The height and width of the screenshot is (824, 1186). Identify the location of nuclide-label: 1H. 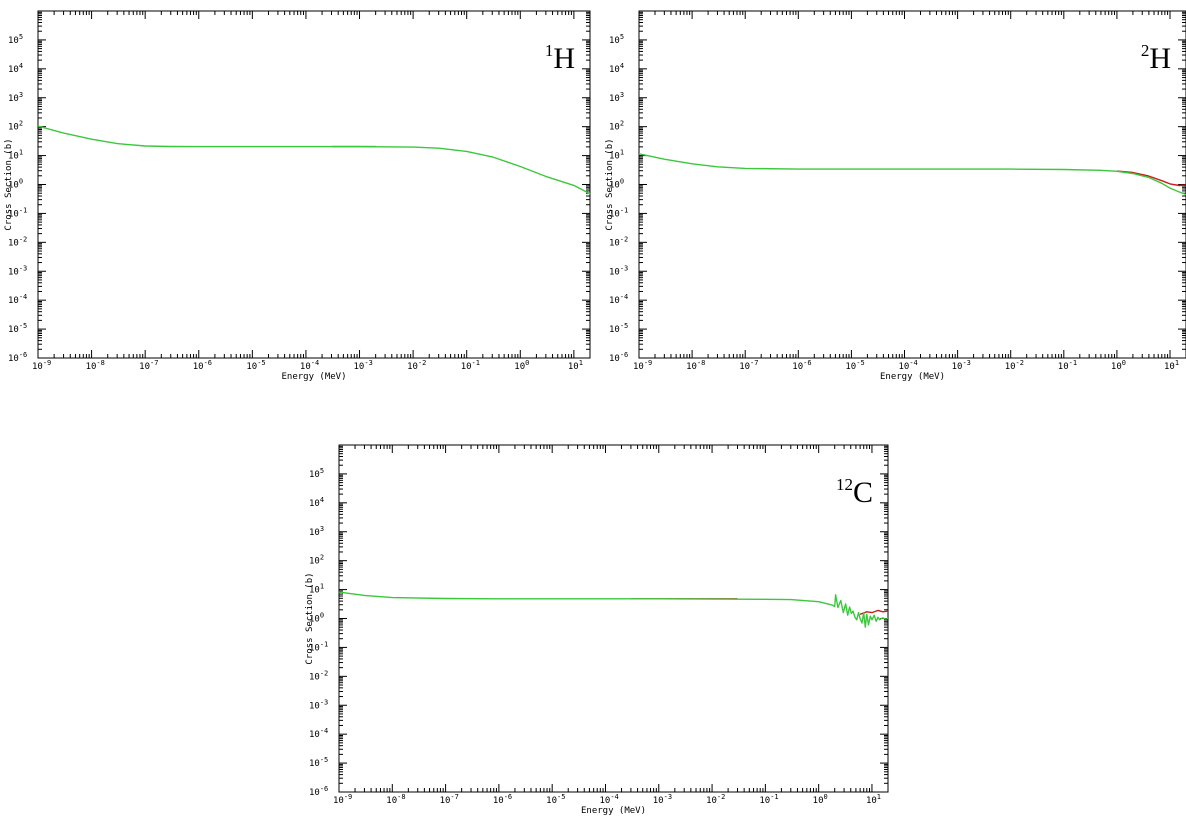
(560, 58).